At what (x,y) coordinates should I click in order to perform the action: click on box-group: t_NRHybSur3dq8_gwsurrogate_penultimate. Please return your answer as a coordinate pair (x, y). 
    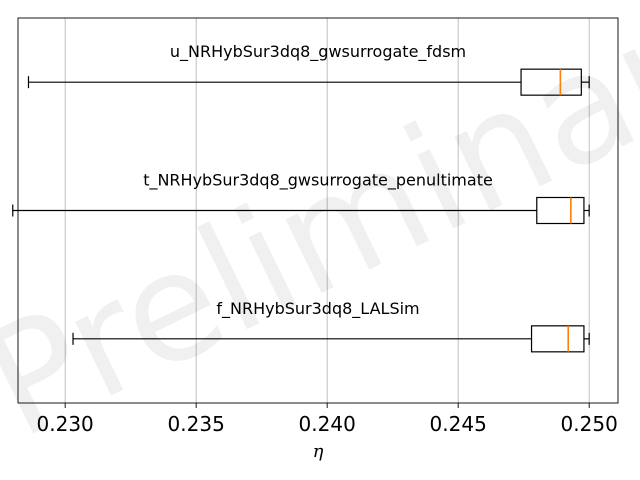
    Looking at the image, I should click on (301, 198).